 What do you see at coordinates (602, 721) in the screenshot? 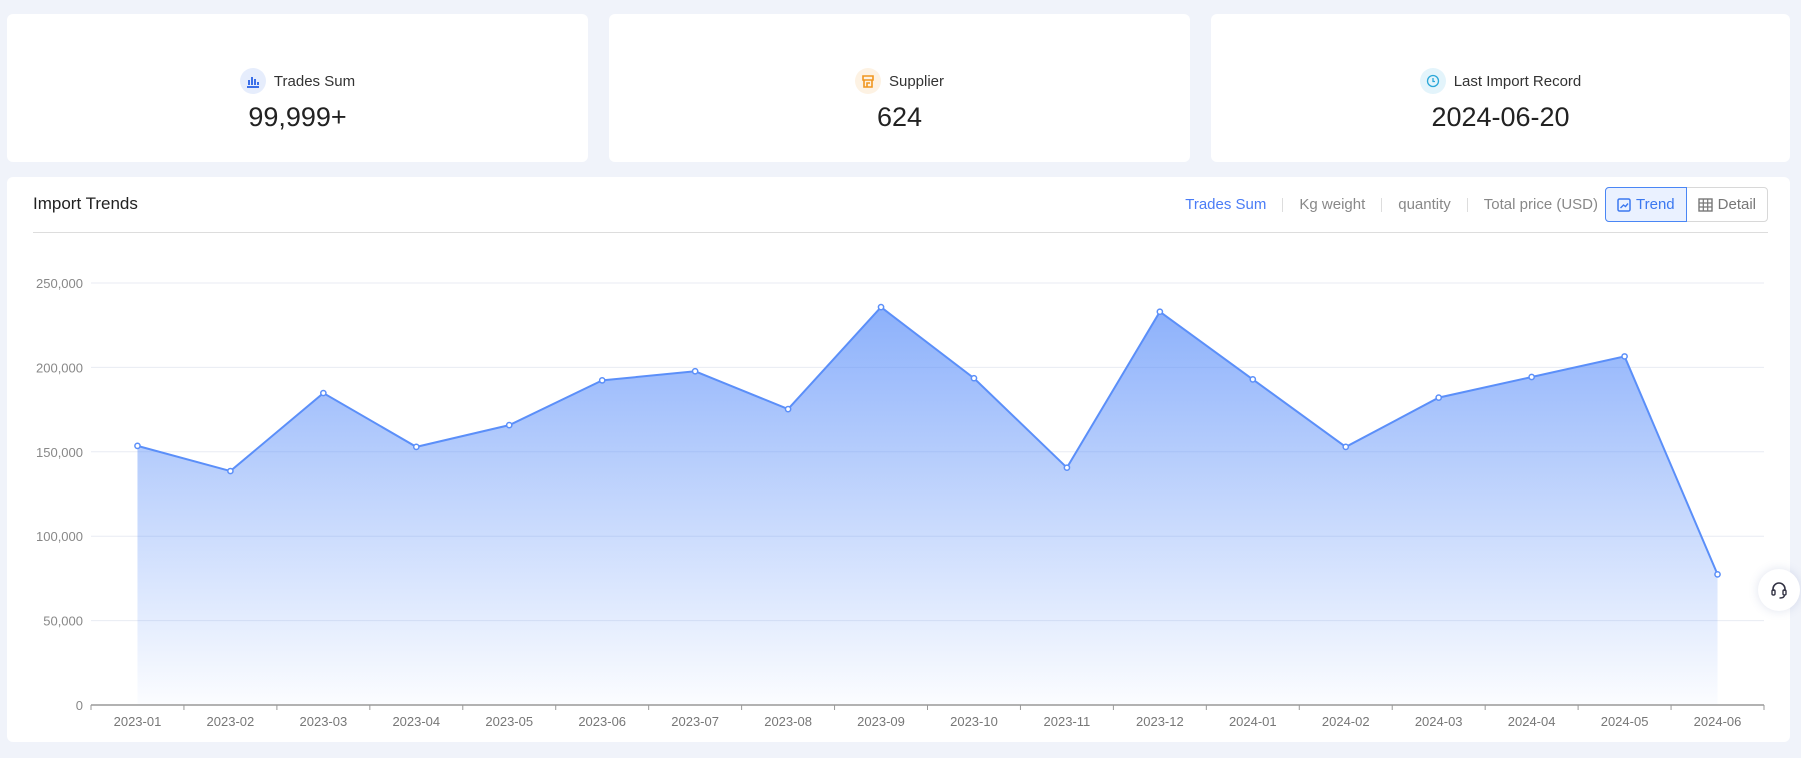
I see `x-tick-label: 2023-06` at bounding box center [602, 721].